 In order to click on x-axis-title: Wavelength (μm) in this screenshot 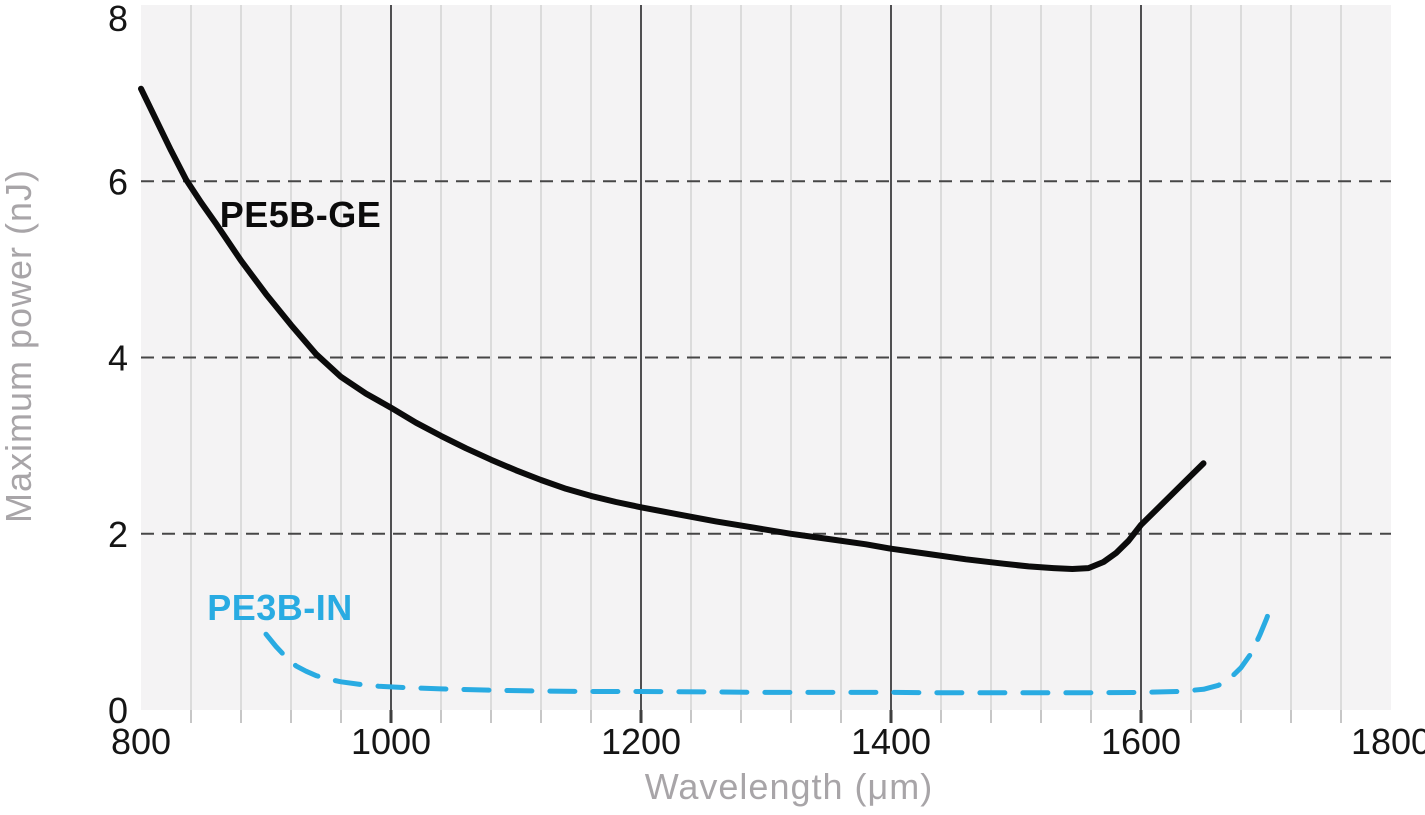, I will do `click(789, 786)`.